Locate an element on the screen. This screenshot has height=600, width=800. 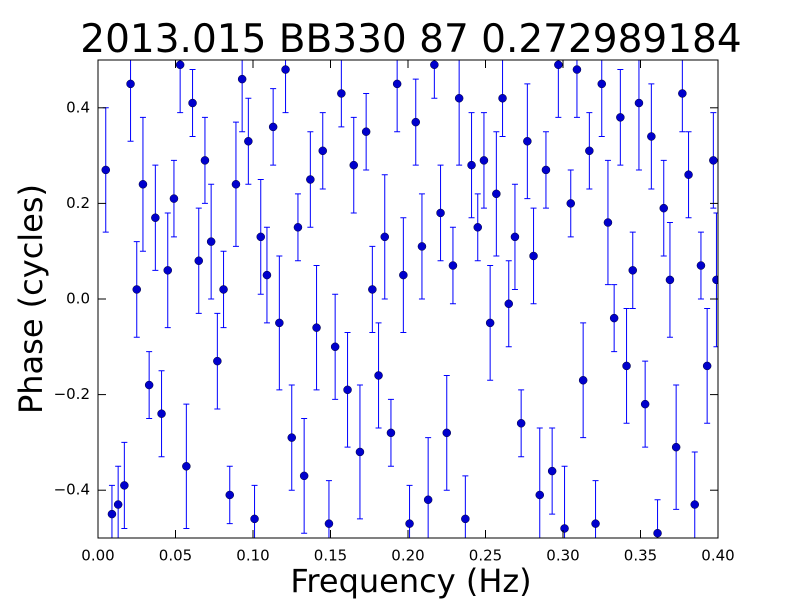
y-tick-label: 0.2 is located at coordinates (78, 203).